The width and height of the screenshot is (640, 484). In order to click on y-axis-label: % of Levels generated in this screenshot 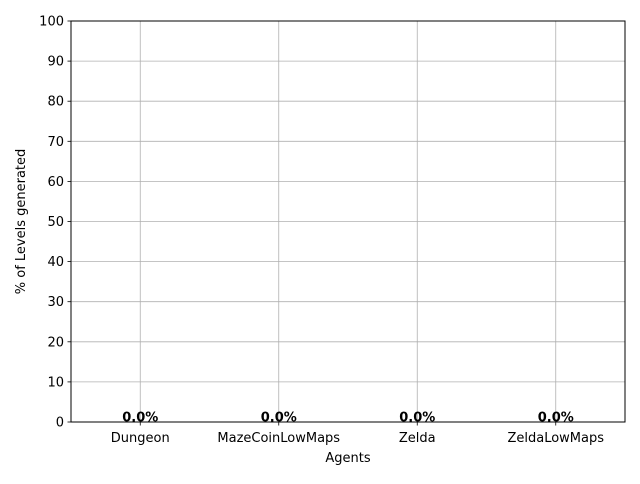, I will do `click(21, 222)`.